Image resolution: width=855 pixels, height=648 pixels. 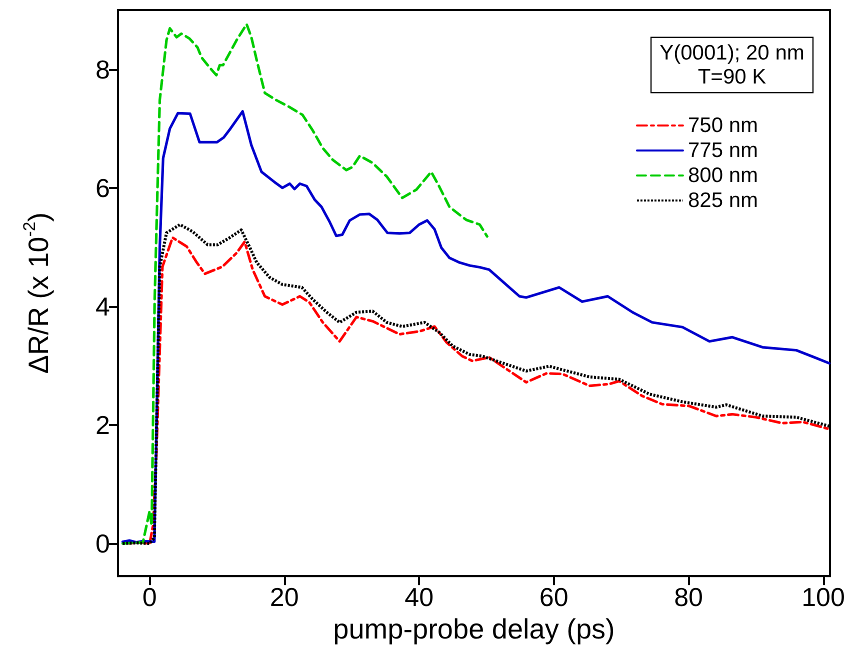 What do you see at coordinates (103, 306) in the screenshot?
I see `y-tick-label: 4` at bounding box center [103, 306].